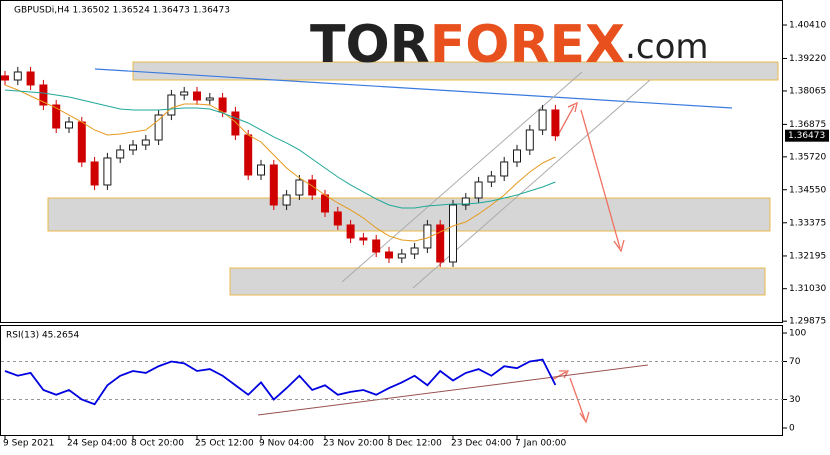 The width and height of the screenshot is (830, 455). What do you see at coordinates (797, 334) in the screenshot?
I see `y-tick-label: 100` at bounding box center [797, 334].